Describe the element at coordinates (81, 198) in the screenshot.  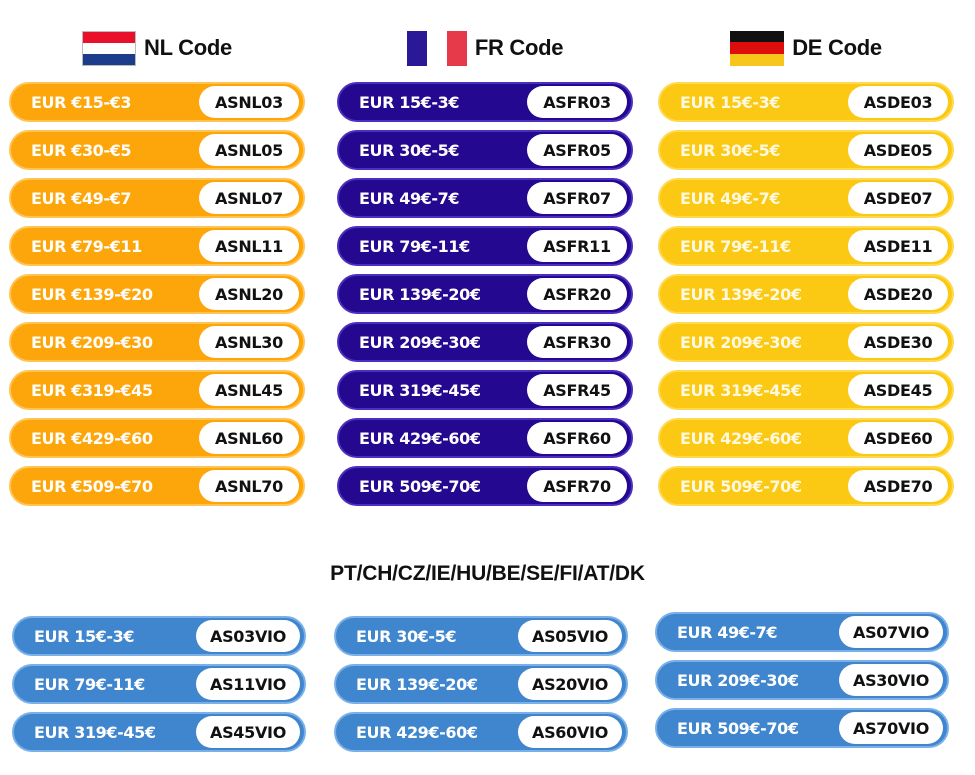
I see `discount-label: EUR €49-€7` at that location.